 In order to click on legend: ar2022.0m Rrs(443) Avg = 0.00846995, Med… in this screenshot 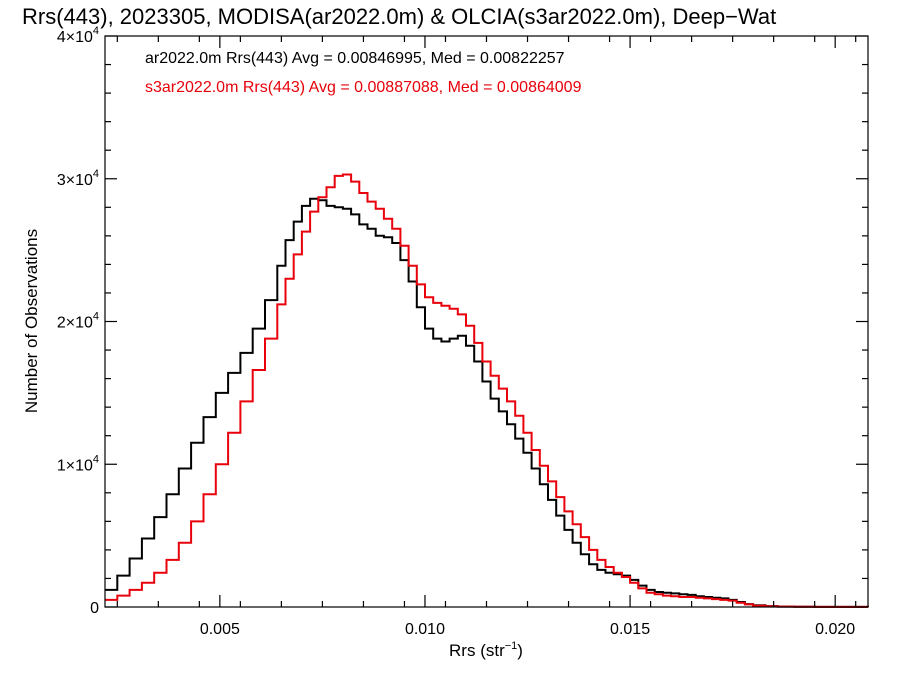, I will do `click(363, 73)`.